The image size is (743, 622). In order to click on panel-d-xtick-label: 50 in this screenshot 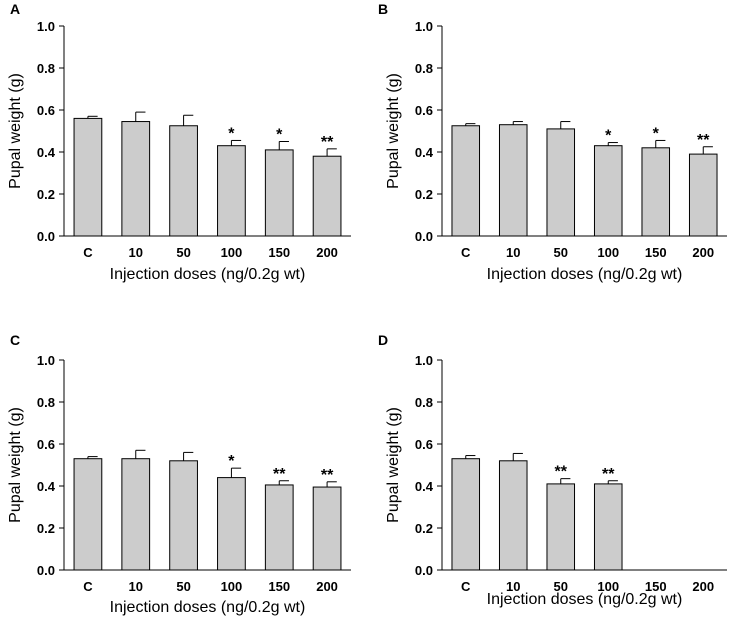, I will do `click(561, 586)`.